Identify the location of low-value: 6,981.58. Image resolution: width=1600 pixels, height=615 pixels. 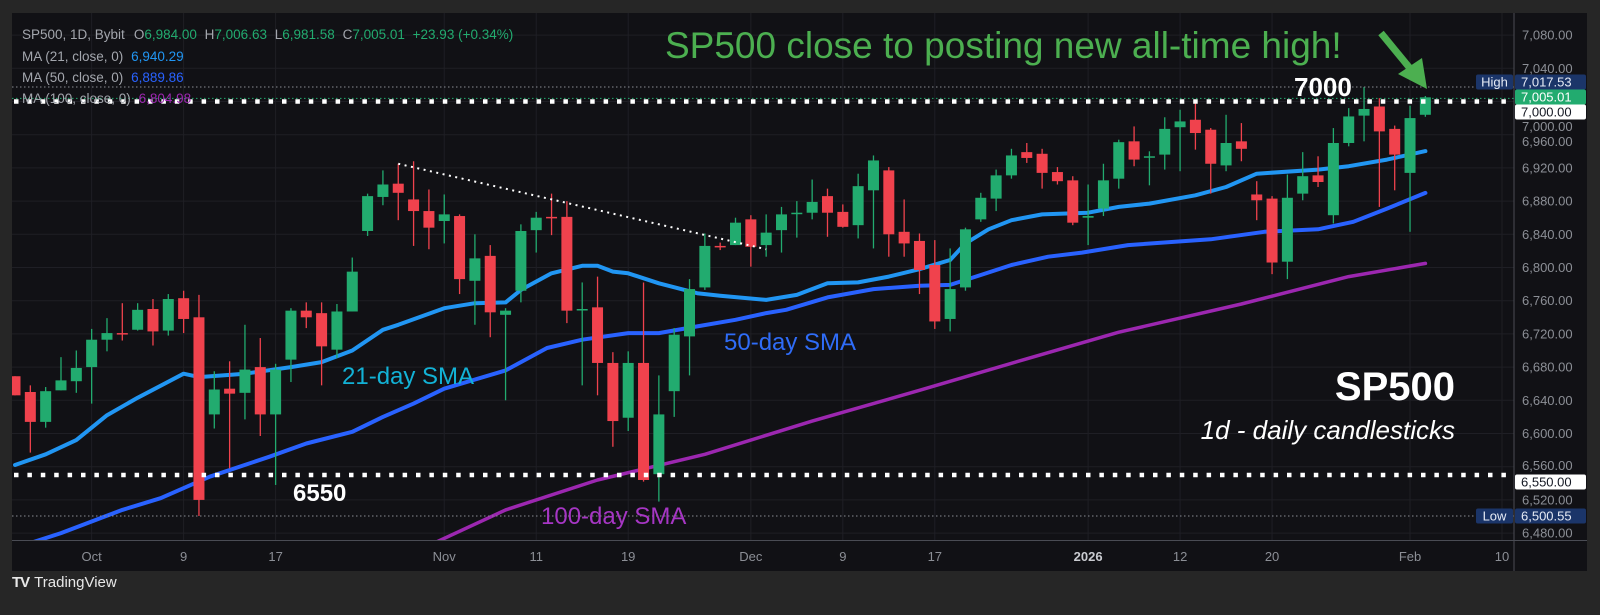
(308, 34).